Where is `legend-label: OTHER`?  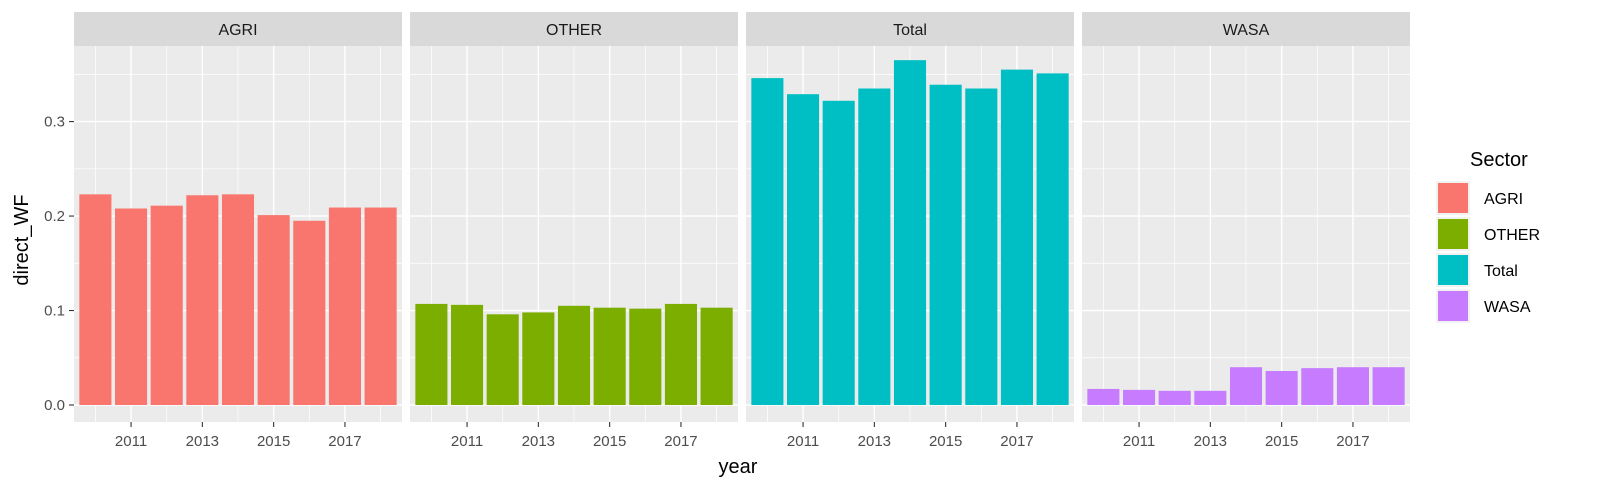
legend-label: OTHER is located at coordinates (1512, 235).